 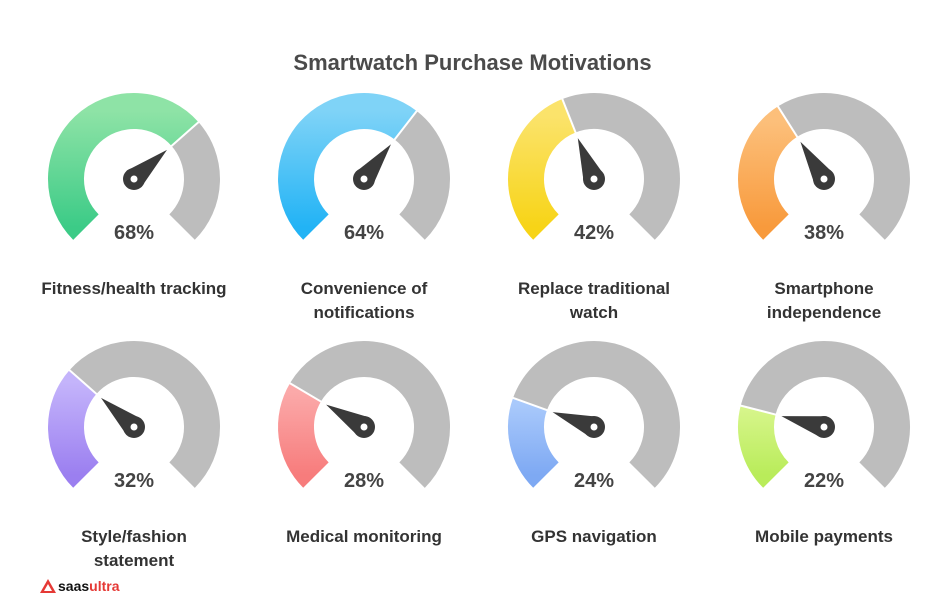 What do you see at coordinates (364, 481) in the screenshot?
I see `gauge-value-label: 28%` at bounding box center [364, 481].